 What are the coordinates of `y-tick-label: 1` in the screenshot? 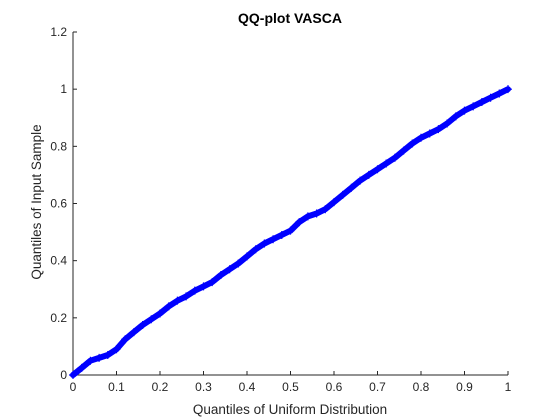 It's located at (63, 89).